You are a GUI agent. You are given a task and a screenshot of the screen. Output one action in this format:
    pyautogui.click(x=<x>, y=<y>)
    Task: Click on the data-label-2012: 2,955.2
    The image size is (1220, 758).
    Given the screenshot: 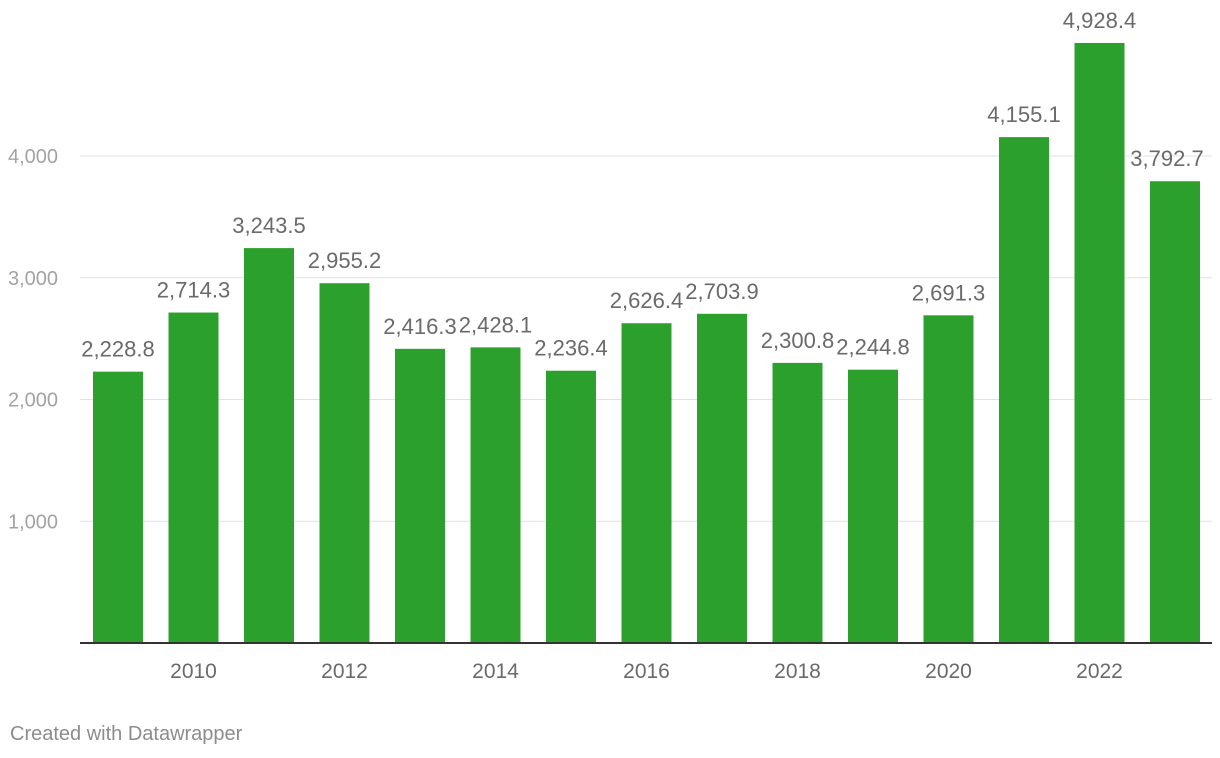 What is the action you would take?
    pyautogui.click(x=344, y=260)
    